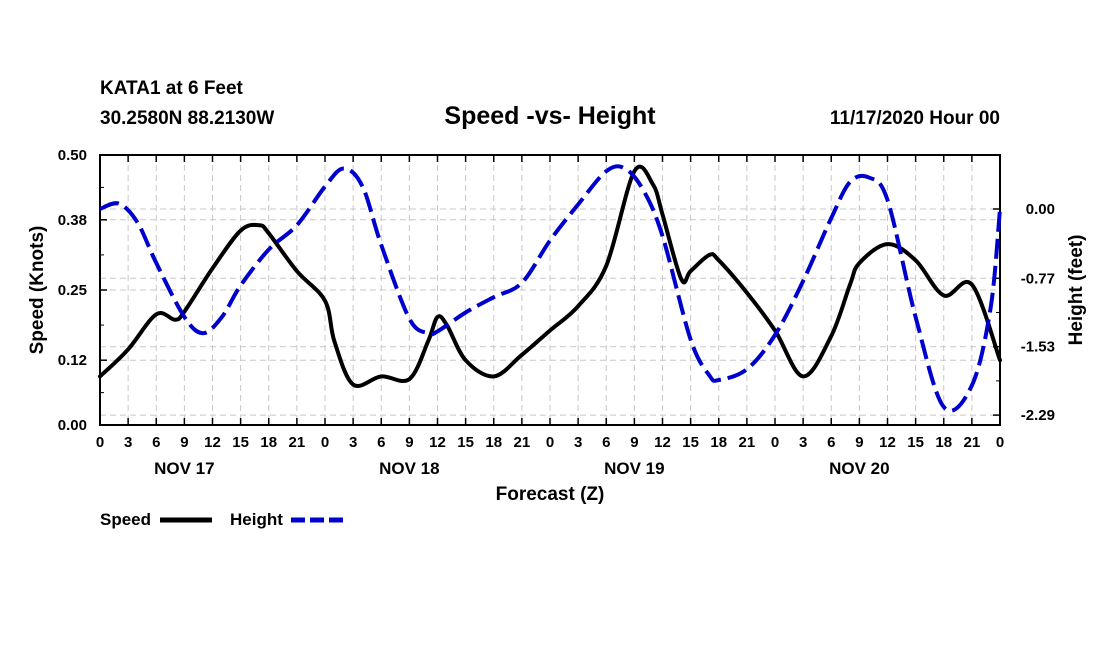 This screenshot has width=1100, height=650. Describe the element at coordinates (256, 519) in the screenshot. I see `legend-height-label: Height` at that location.